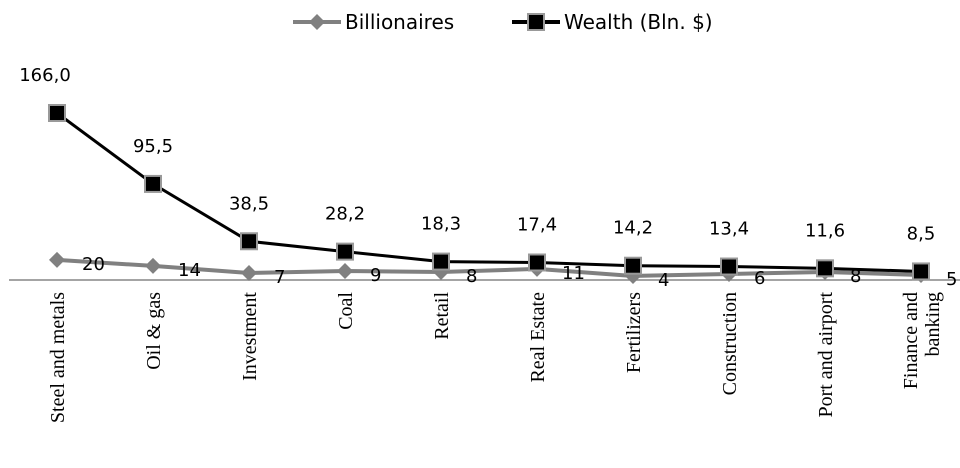 The image size is (960, 468). I want to click on data-label: 9, so click(375, 275).